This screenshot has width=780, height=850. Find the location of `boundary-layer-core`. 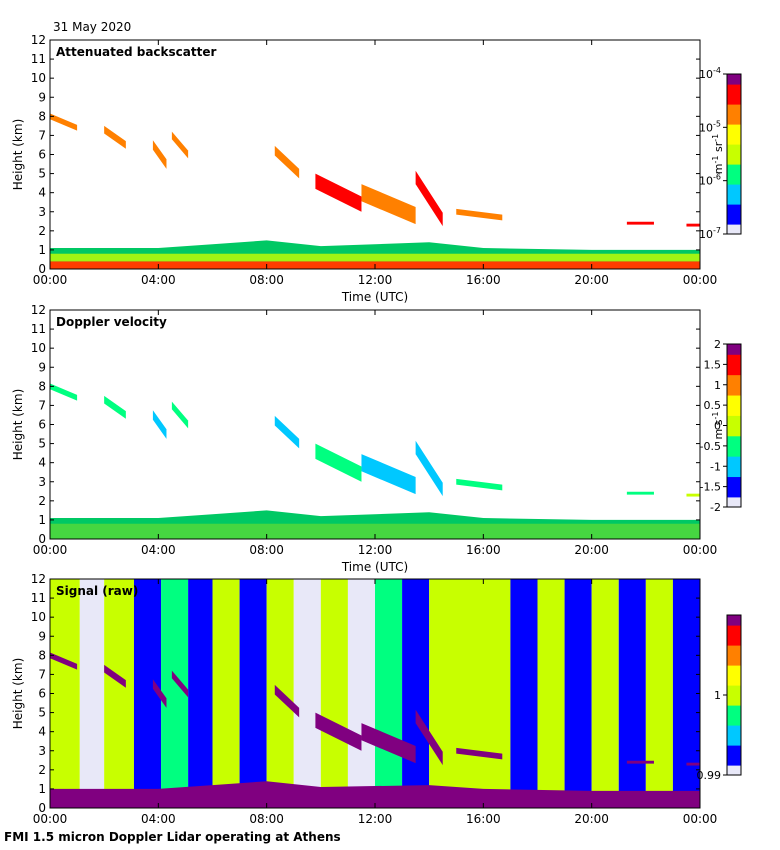

boundary-layer-core is located at coordinates (375, 531).